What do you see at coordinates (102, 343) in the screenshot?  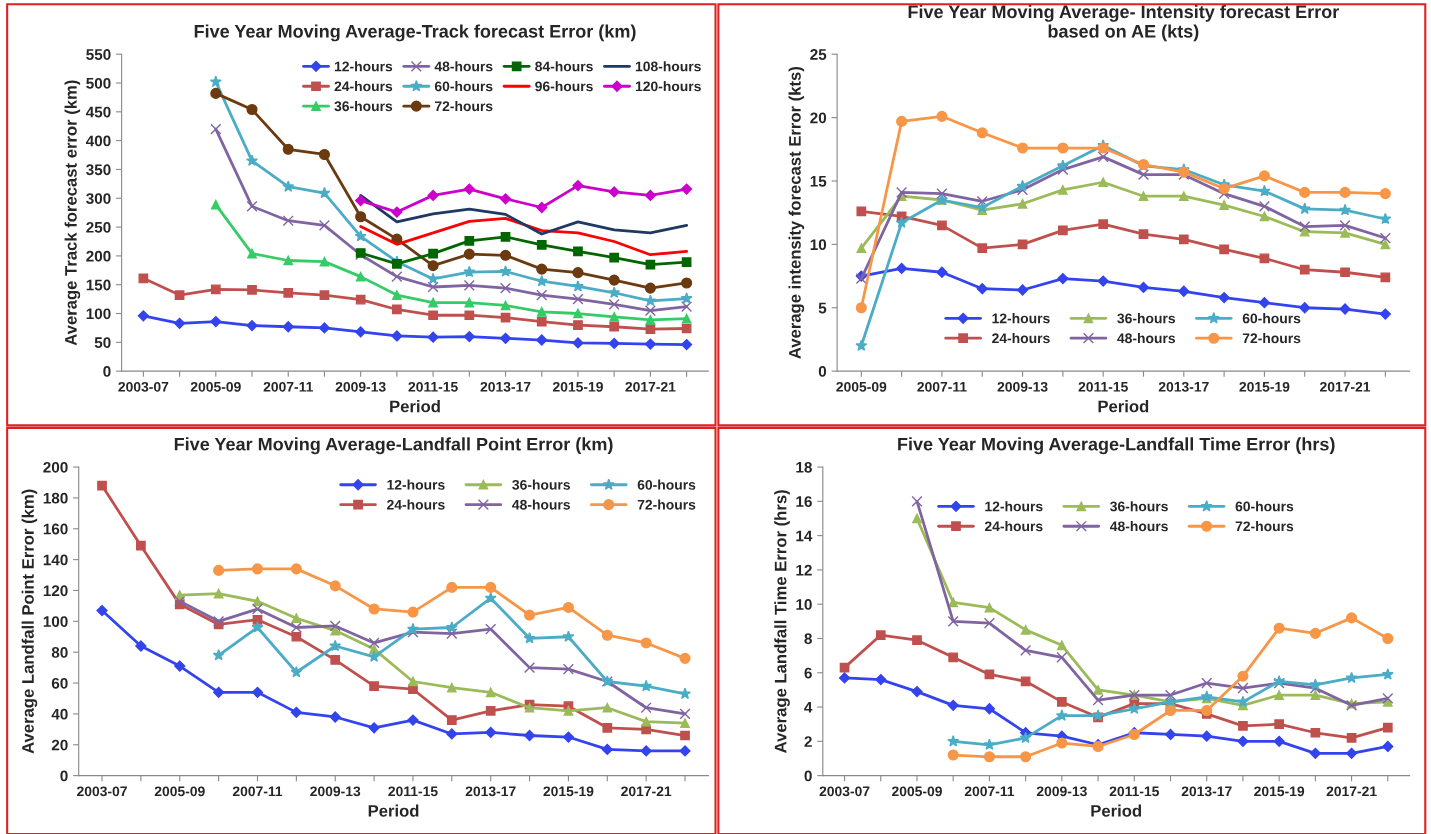 I see `y-tick-label: 50` at bounding box center [102, 343].